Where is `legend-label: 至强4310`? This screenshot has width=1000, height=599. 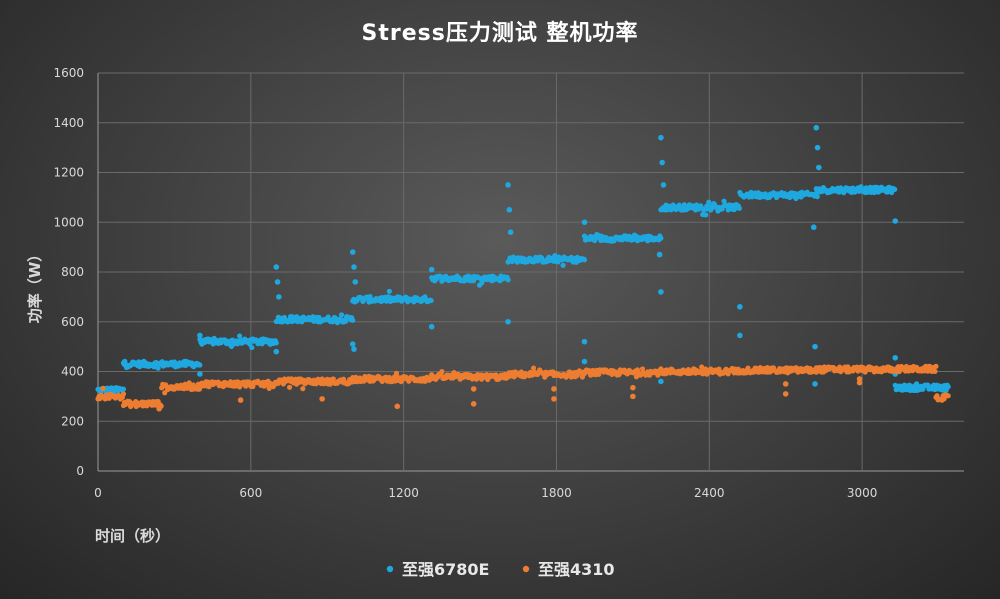 legend-label: 至强4310 is located at coordinates (576, 569).